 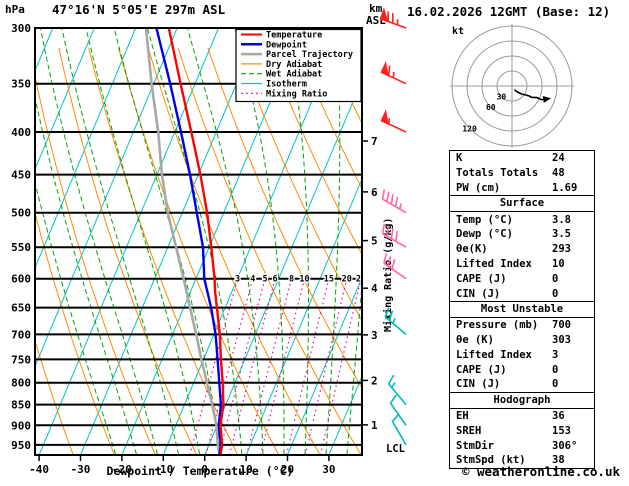 I want to click on svg-text: Dry Adiabat, so click(x=294, y=64).